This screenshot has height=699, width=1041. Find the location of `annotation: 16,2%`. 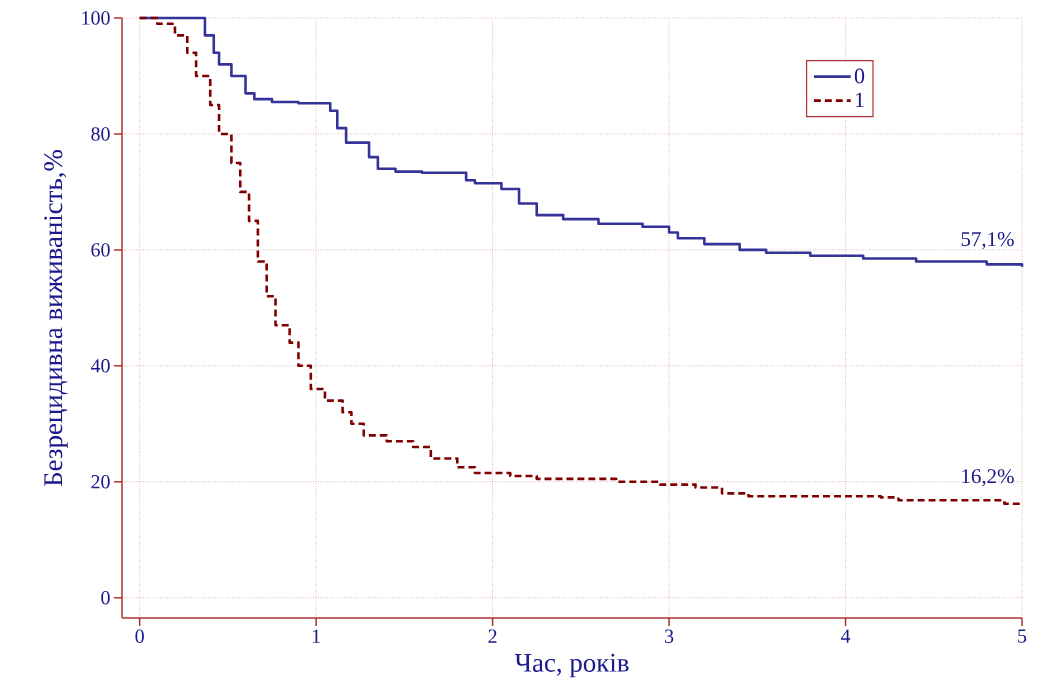

annotation: 16,2% is located at coordinates (988, 478).